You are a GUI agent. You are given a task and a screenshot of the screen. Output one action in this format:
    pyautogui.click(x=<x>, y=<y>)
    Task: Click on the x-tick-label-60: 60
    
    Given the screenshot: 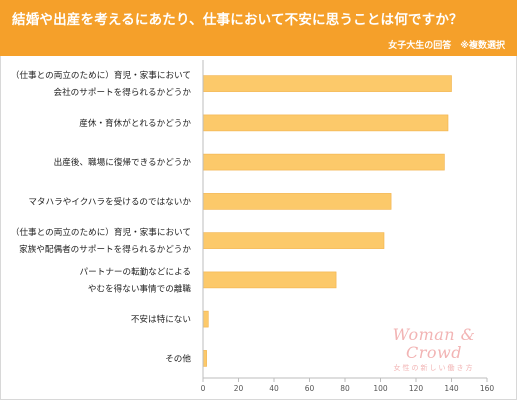 What is the action you would take?
    pyautogui.click(x=310, y=388)
    